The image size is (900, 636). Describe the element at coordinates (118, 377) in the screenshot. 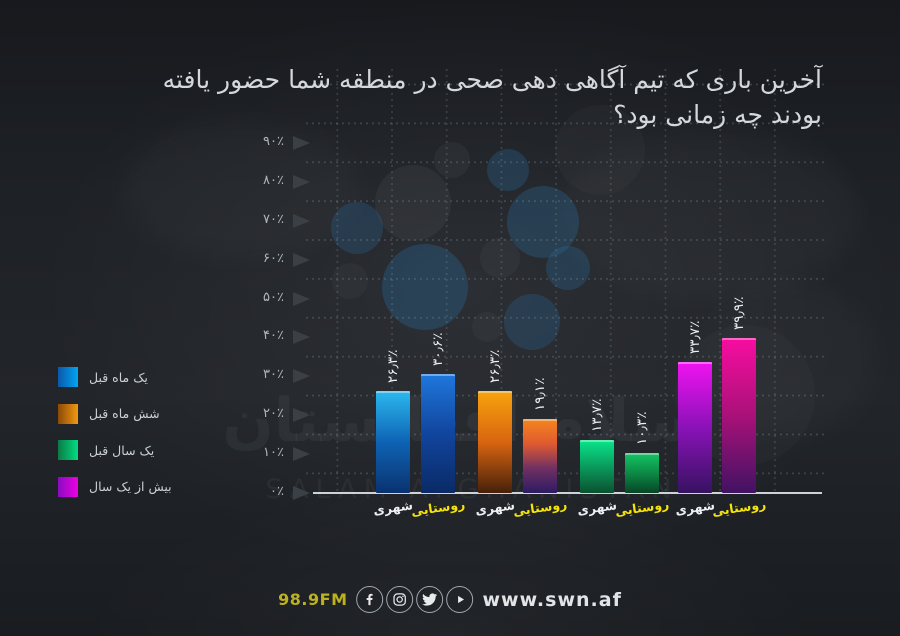

I see `legend-label: یک ماه قبل` at that location.